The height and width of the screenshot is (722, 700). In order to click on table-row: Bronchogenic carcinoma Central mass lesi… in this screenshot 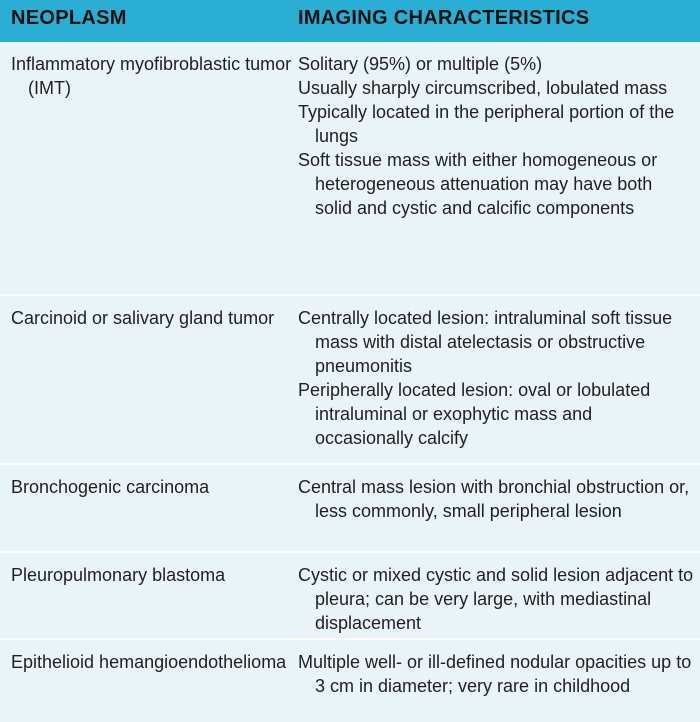, I will do `click(350, 508)`.